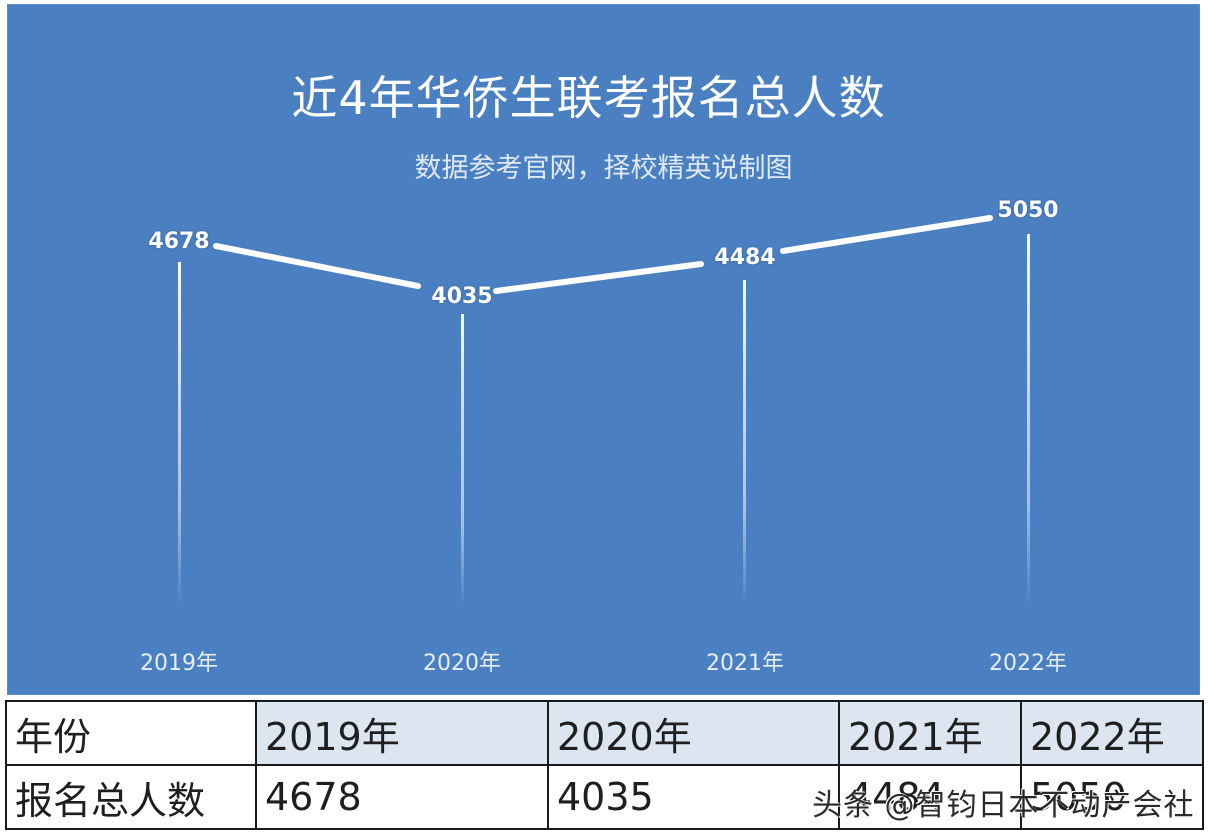 This screenshot has width=1208, height=838. What do you see at coordinates (131, 797) in the screenshot?
I see `table-row-label: 报名总人数` at bounding box center [131, 797].